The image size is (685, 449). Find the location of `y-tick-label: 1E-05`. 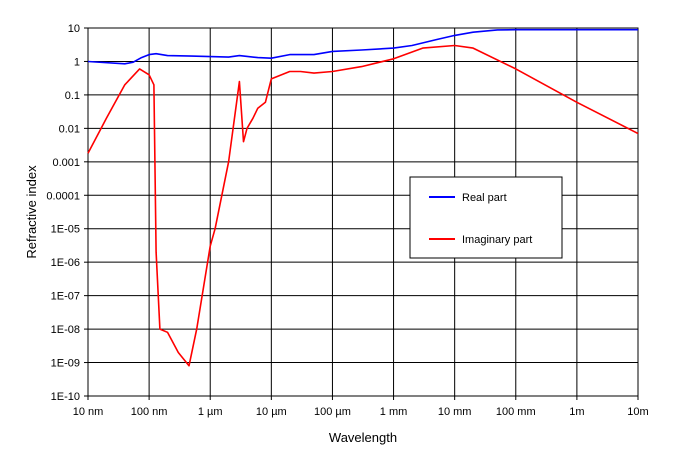

y-tick-label: 1E-05 is located at coordinates (65, 230).